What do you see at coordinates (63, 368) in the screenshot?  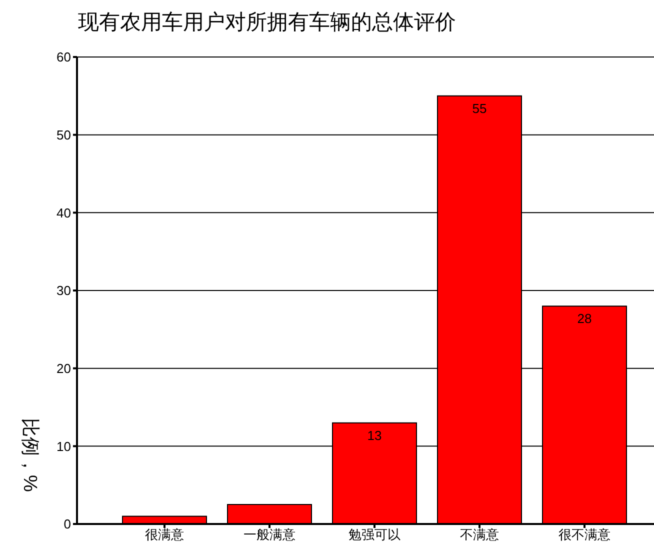 I see `y-tick-label: 20` at bounding box center [63, 368].